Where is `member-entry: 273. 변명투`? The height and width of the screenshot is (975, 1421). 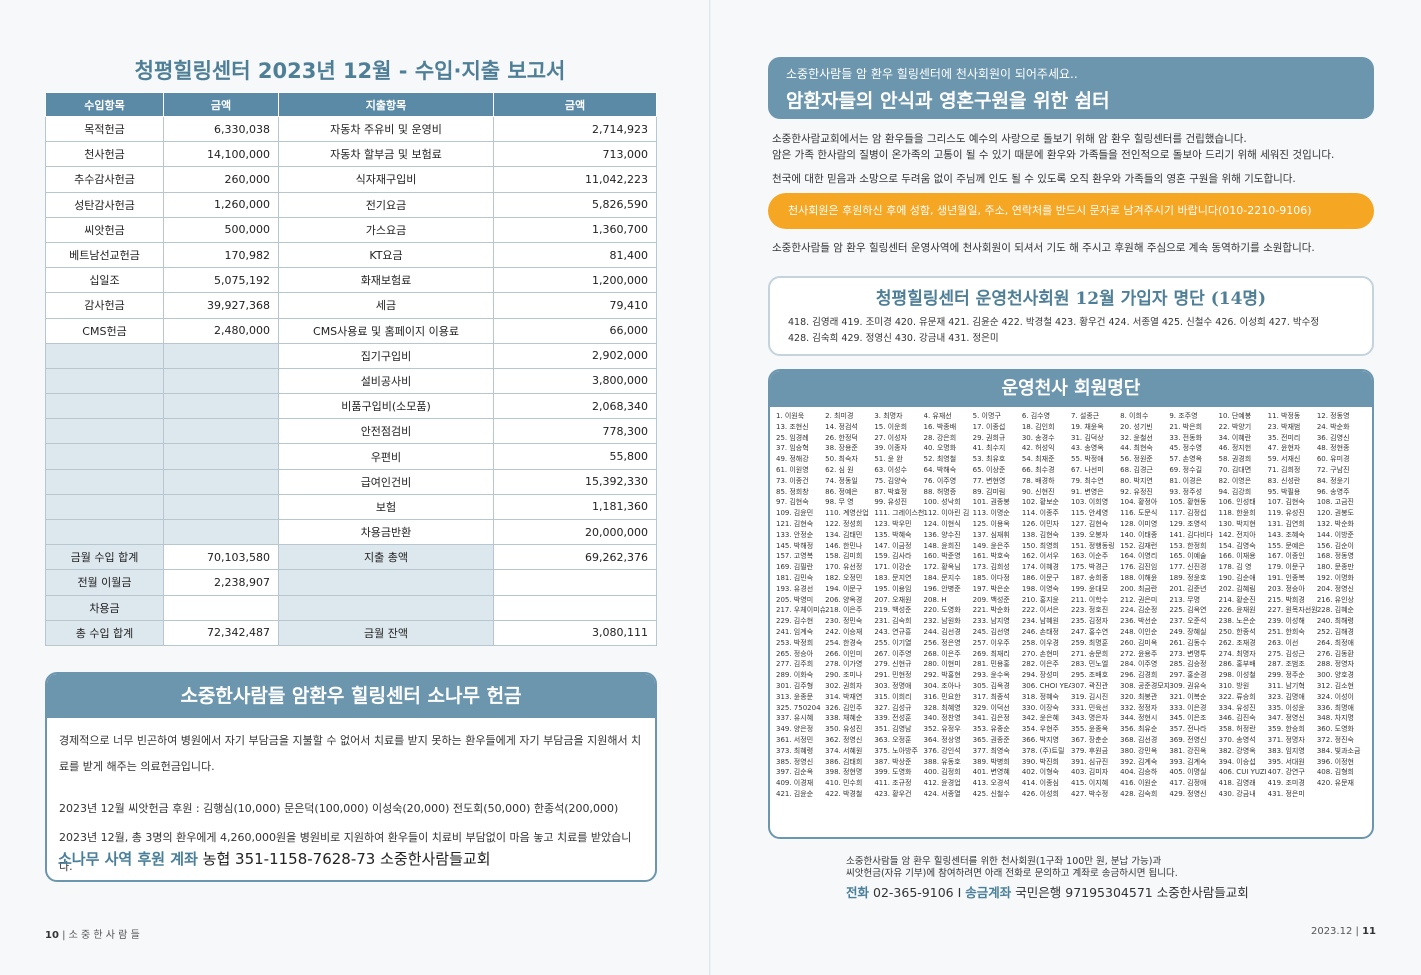
member-entry: 273. 변명투 is located at coordinates (1188, 653).